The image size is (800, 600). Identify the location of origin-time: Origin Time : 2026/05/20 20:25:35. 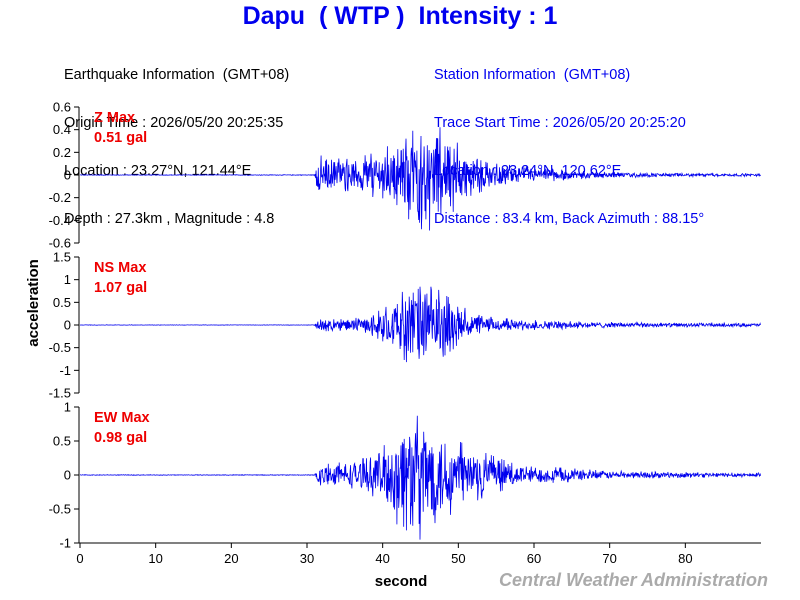
(174, 123).